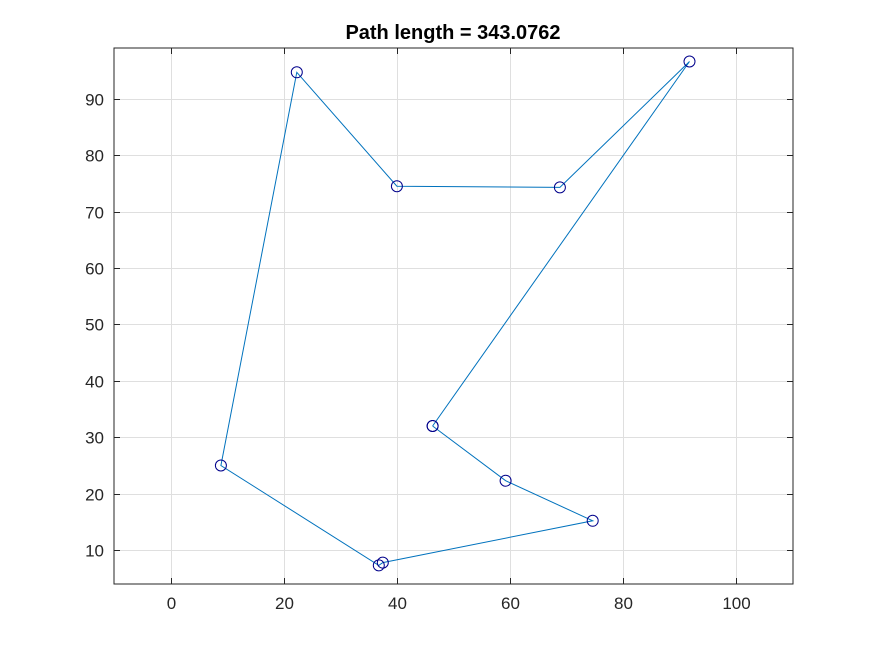 This screenshot has height=656, width=875. Describe the element at coordinates (623, 603) in the screenshot. I see `x-tick-label: 80` at that location.